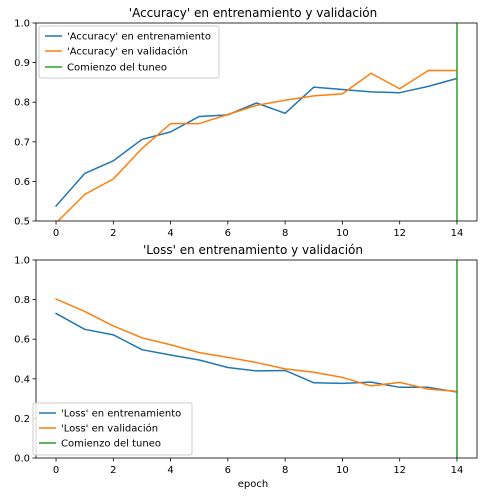 The height and width of the screenshot is (496, 483). Describe the element at coordinates (258, 467) in the screenshot. I see `x-axis-loss: 0 2 4 6 8 10 12 14` at that location.